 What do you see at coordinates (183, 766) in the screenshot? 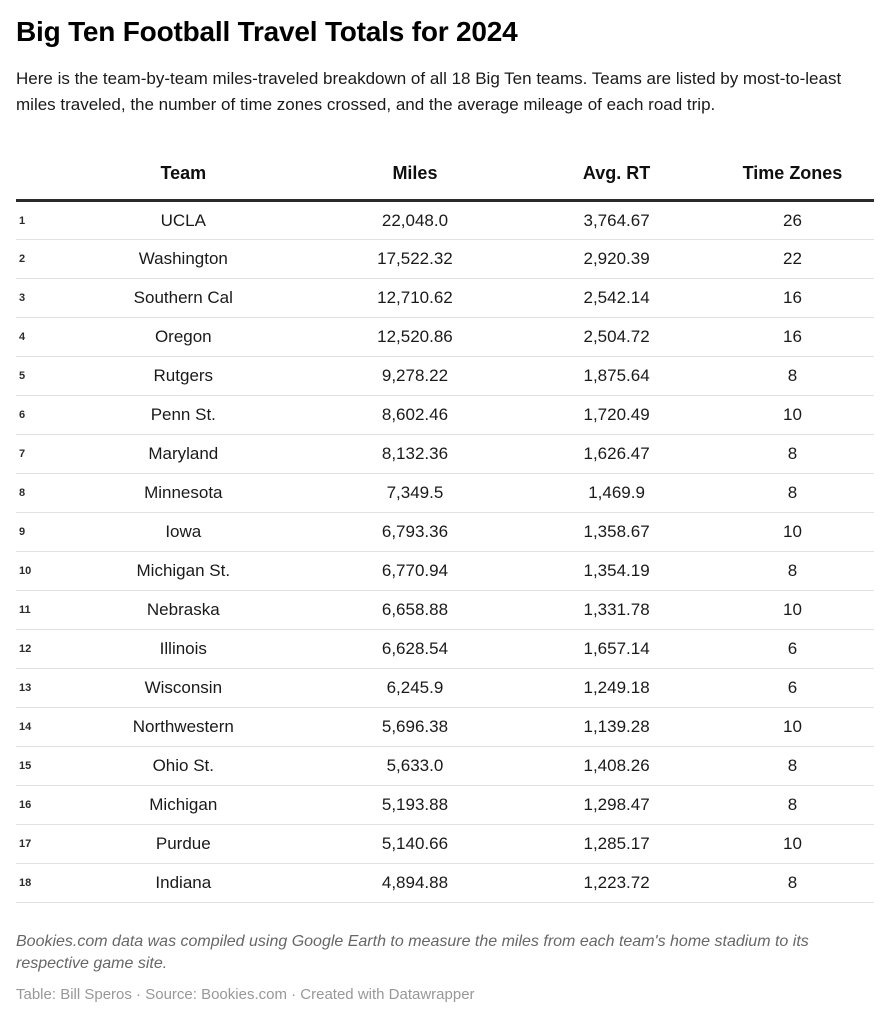
I see `cell-team: Ohio St.` at bounding box center [183, 766].